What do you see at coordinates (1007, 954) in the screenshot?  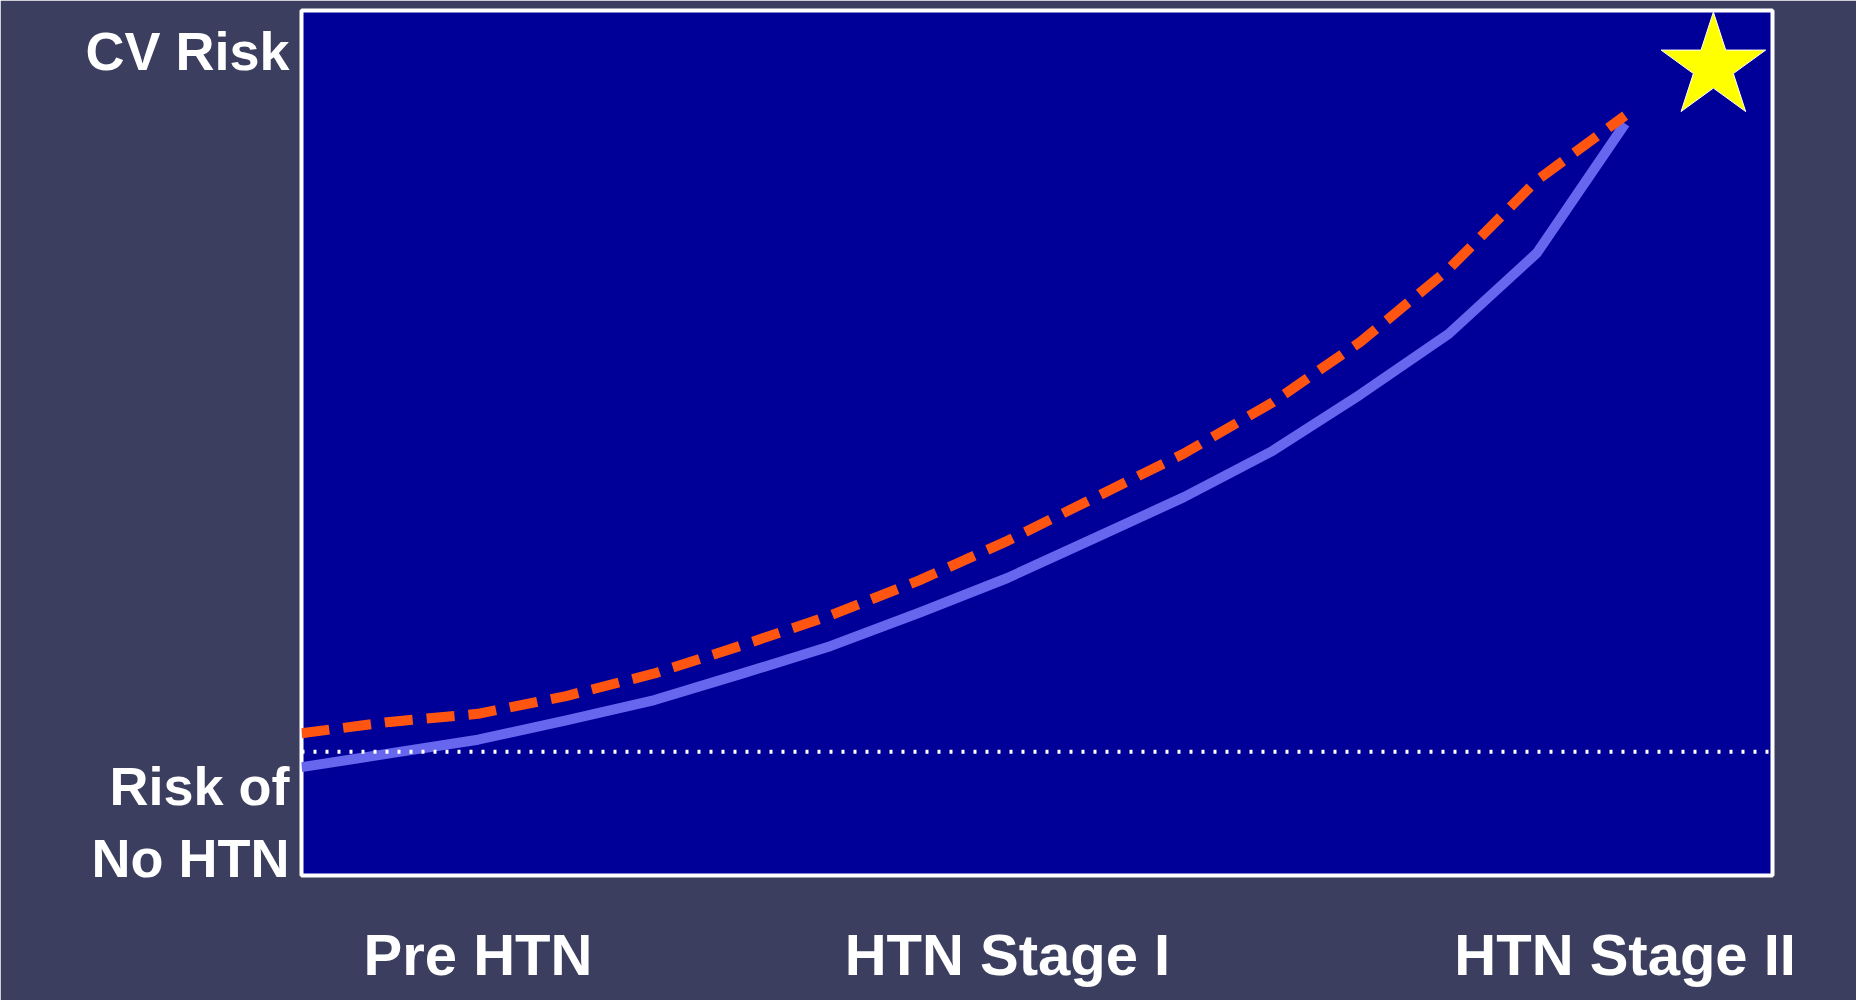 I see `x-tick-label: HTN Stage I` at bounding box center [1007, 954].